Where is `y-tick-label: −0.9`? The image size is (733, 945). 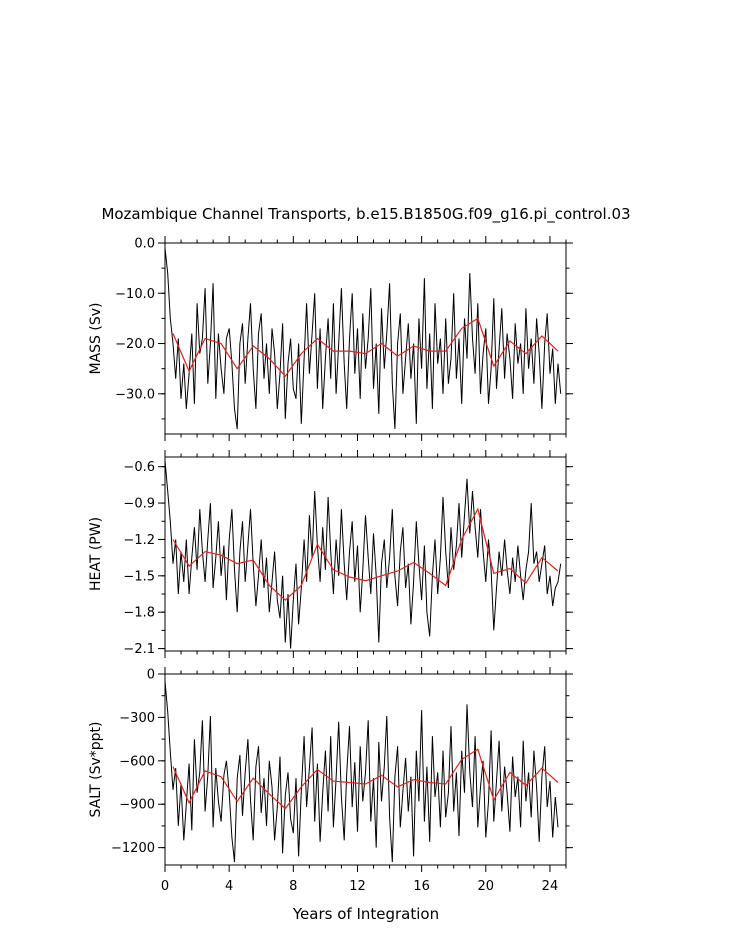 y-tick-label: −0.9 is located at coordinates (139, 504).